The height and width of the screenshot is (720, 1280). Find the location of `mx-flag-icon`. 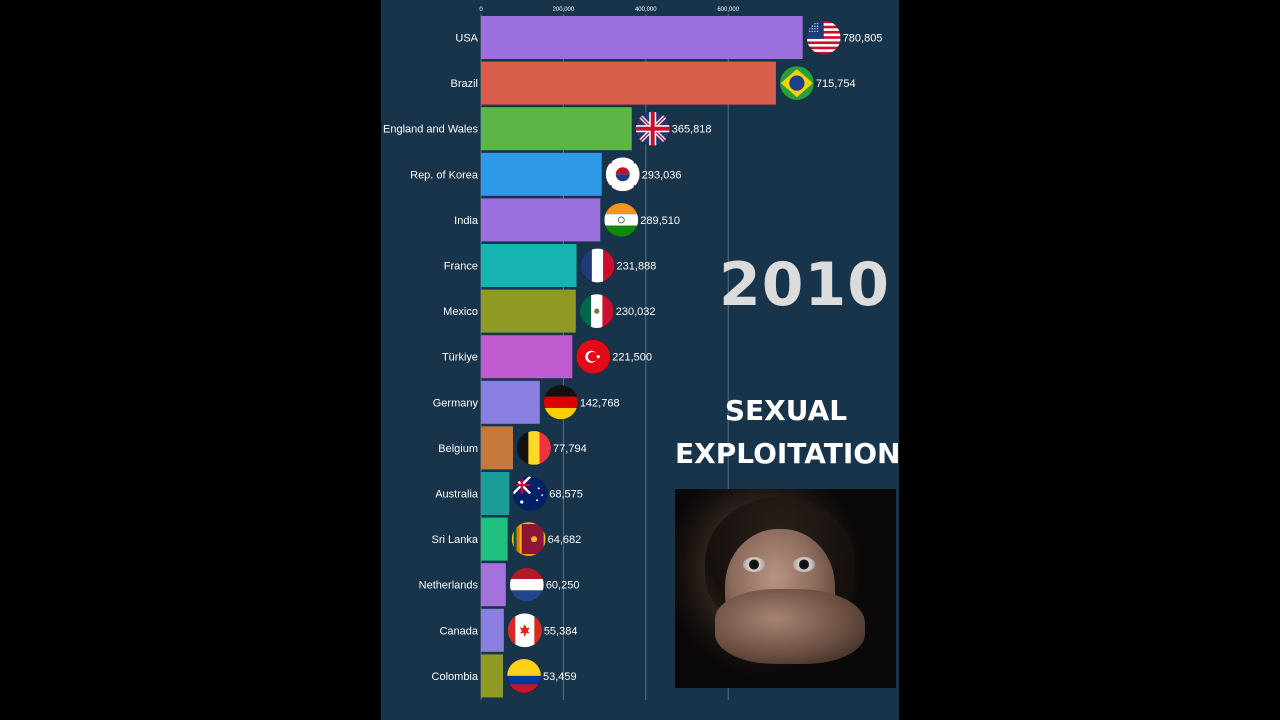

mx-flag-icon is located at coordinates (597, 311).